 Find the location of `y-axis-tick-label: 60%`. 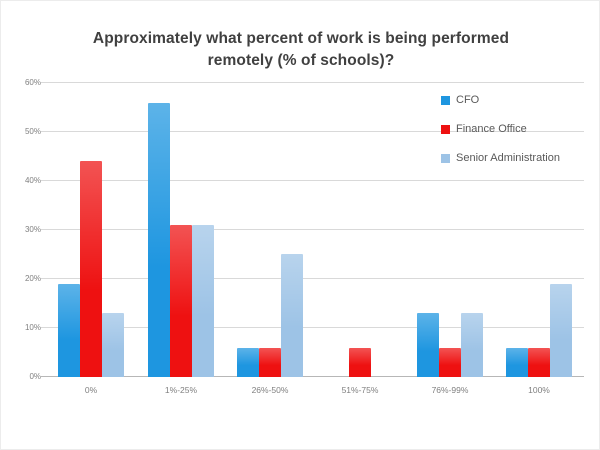

y-axis-tick-label: 60% is located at coordinates (32, 82).